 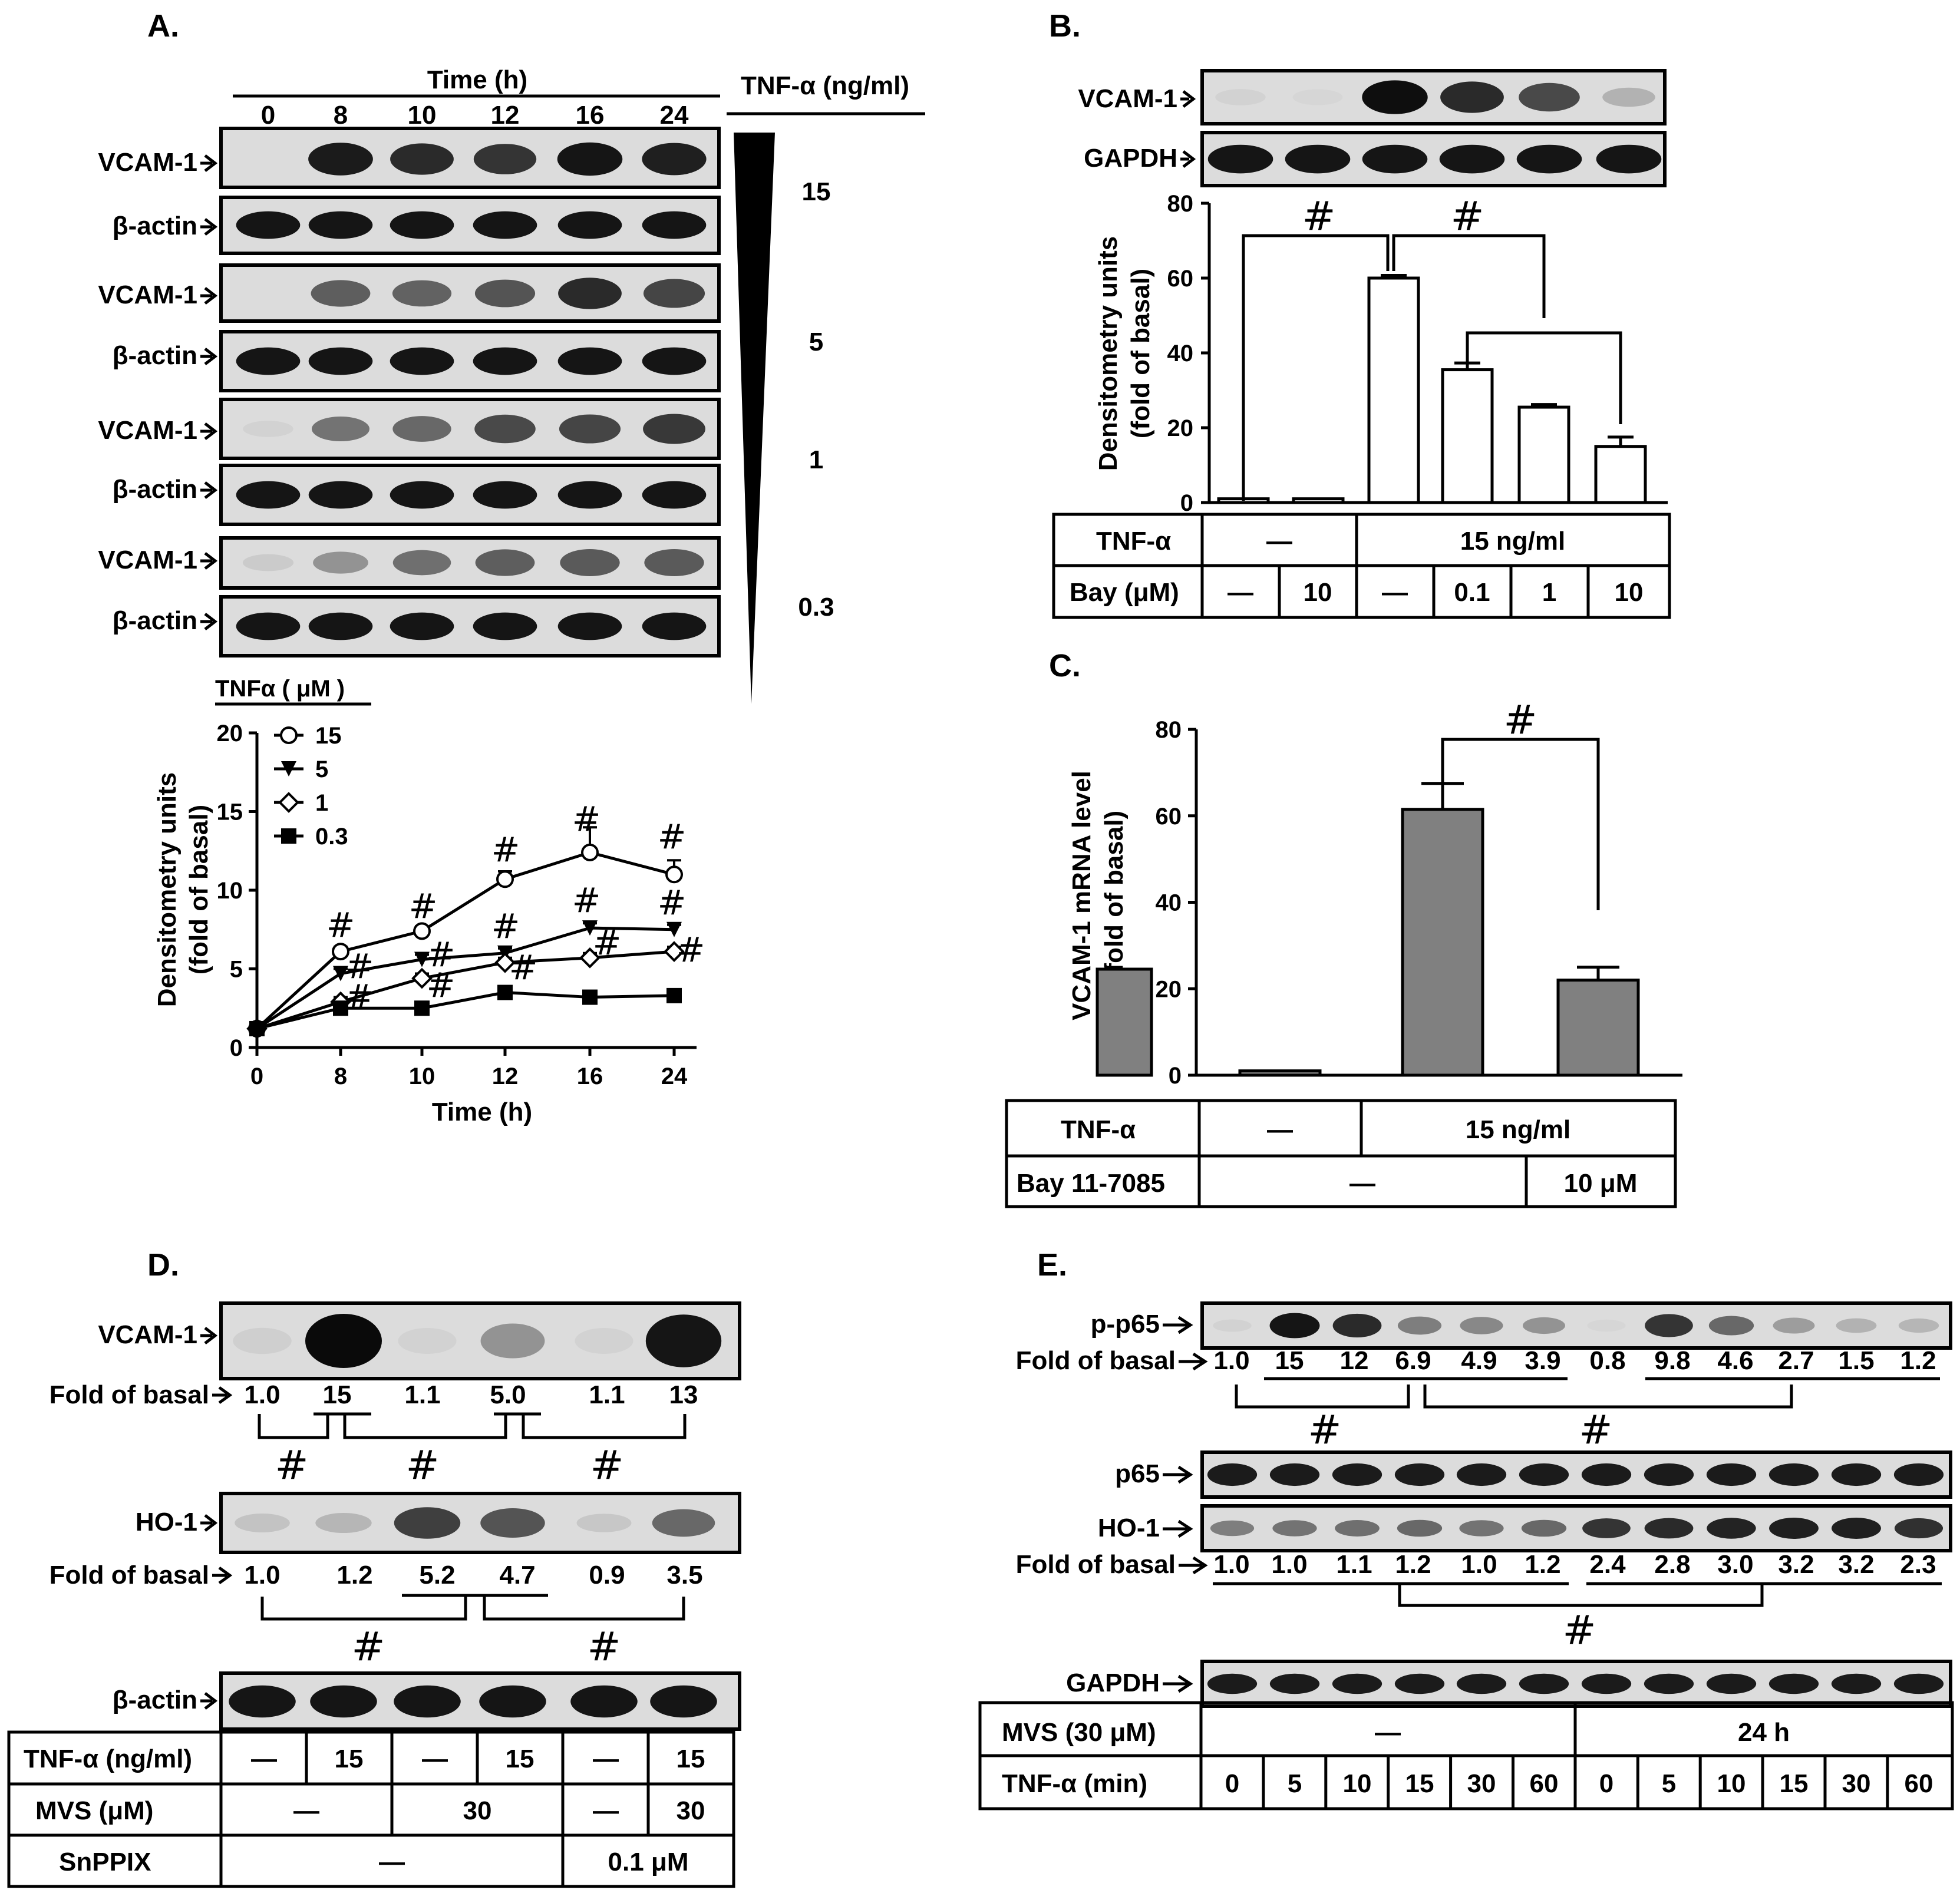 I want to click on y-ticks: 0 20 40 60 80, so click(x=1188, y=353).